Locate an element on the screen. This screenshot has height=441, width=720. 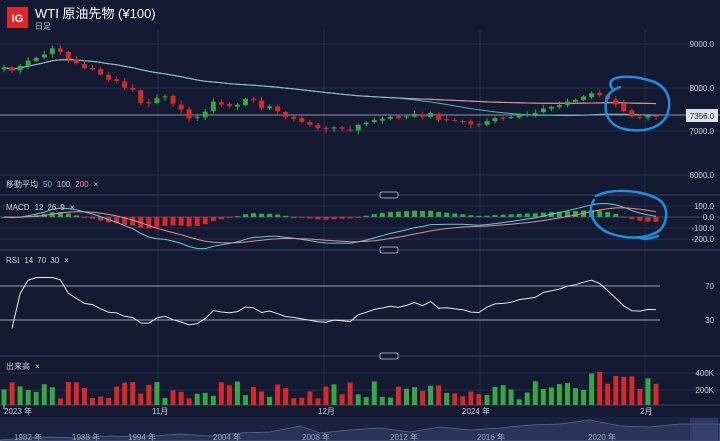
time-label: 2月 is located at coordinates (646, 411).